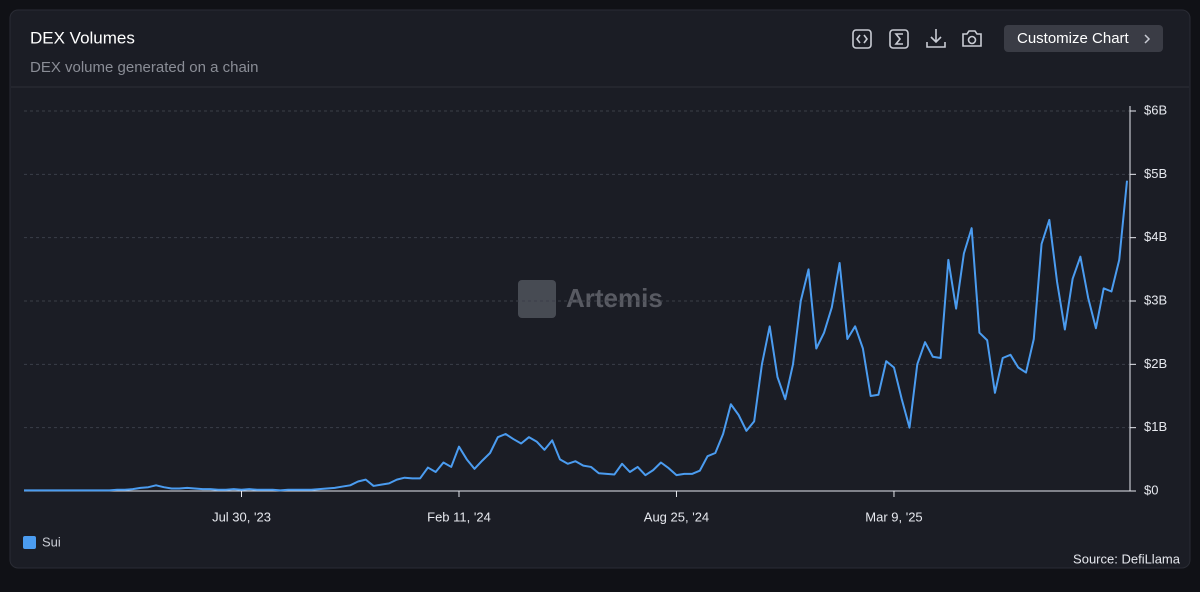 The width and height of the screenshot is (1200, 592). I want to click on watermark: Artemis, so click(590, 299).